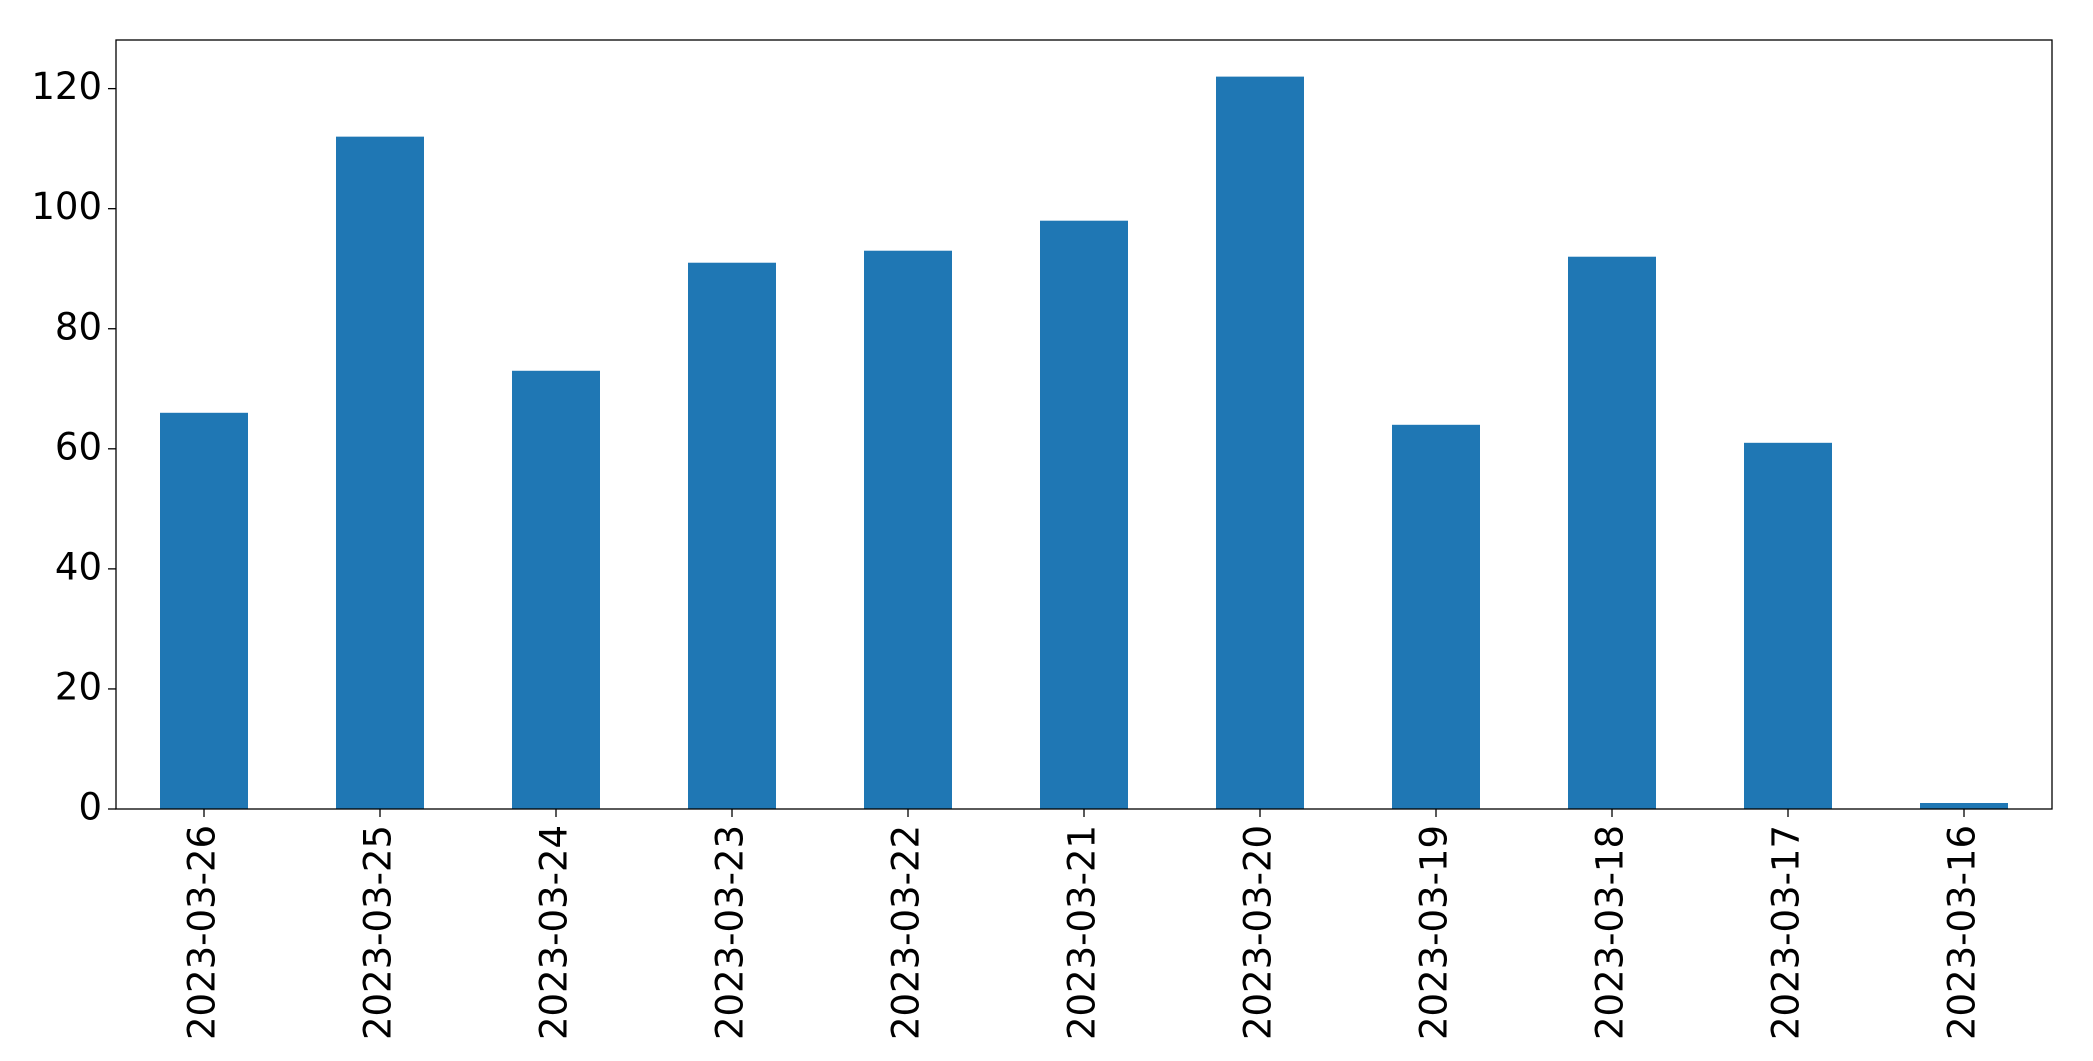 The image size is (2093, 1061). What do you see at coordinates (1434, 932) in the screenshot?
I see `x-tick-label: 2023-03-19` at bounding box center [1434, 932].